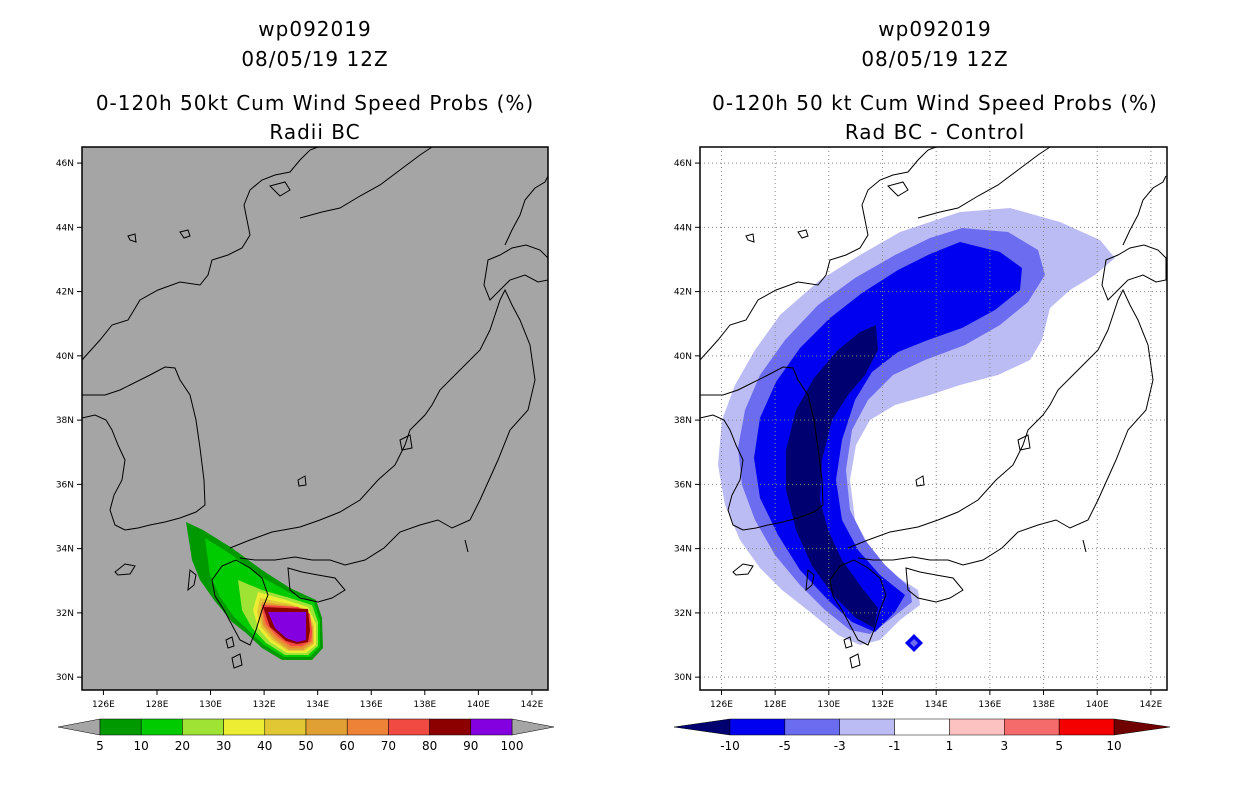  I want to click on left-lon-label: 128E, so click(157, 705).